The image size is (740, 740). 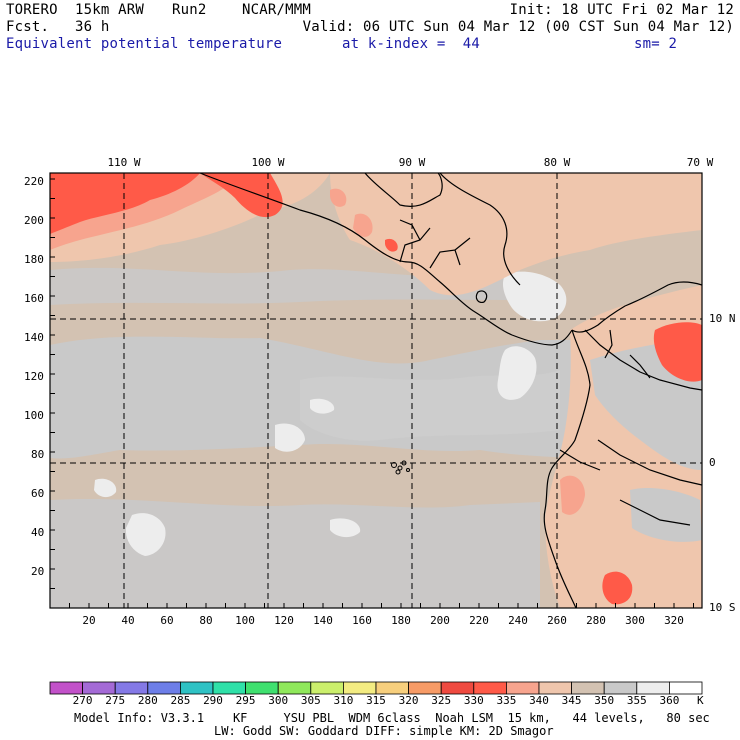 What do you see at coordinates (124, 162) in the screenshot?
I see `lon-label: 110 W` at bounding box center [124, 162].